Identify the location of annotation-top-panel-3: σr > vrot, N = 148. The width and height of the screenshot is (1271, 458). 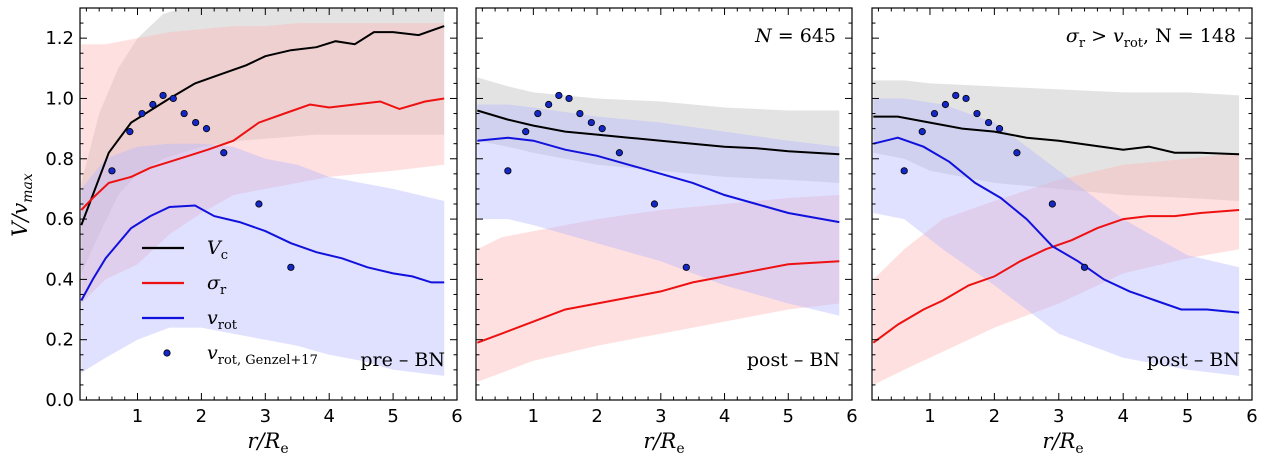
(1151, 38).